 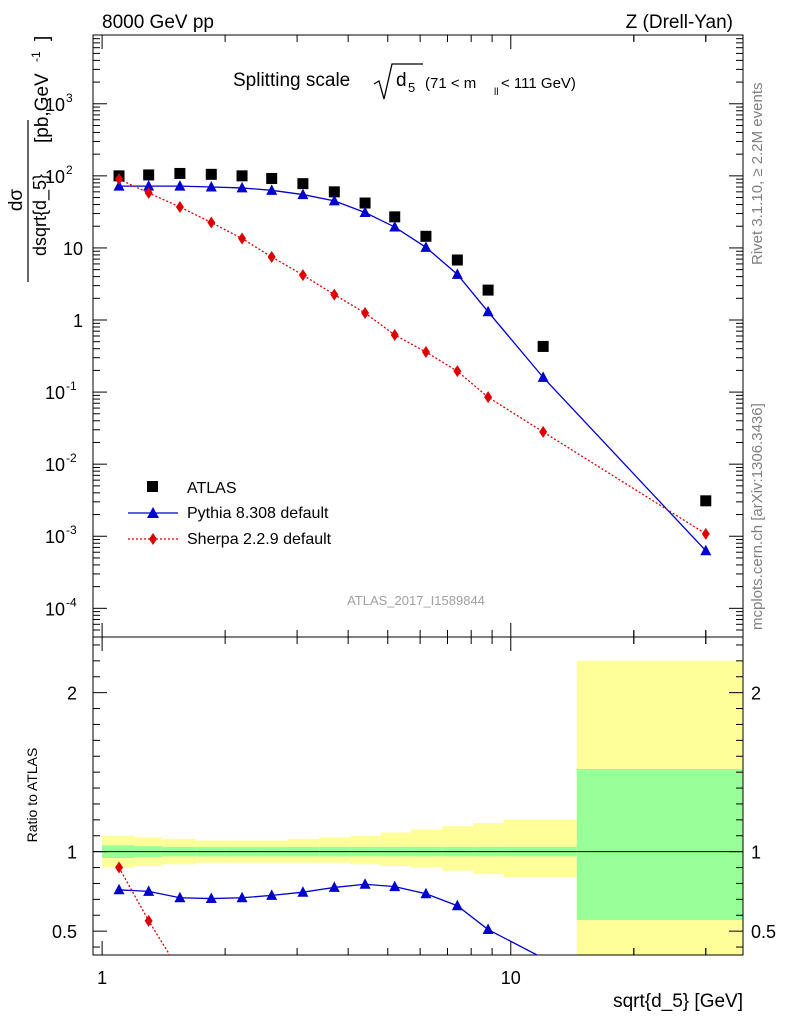 I want to click on green-band-bin, so click(x=659, y=844).